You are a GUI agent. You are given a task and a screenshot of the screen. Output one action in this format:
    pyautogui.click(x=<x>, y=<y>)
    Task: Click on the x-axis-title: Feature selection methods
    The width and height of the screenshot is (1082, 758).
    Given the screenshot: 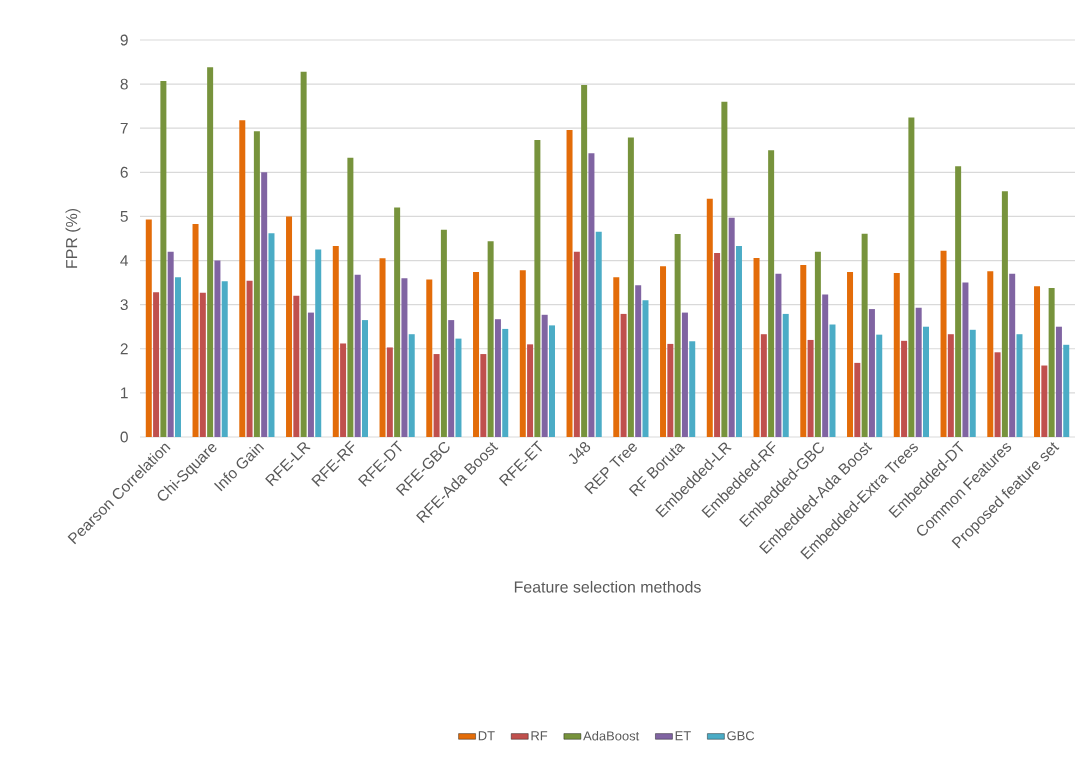 What is the action you would take?
    pyautogui.click(x=607, y=586)
    